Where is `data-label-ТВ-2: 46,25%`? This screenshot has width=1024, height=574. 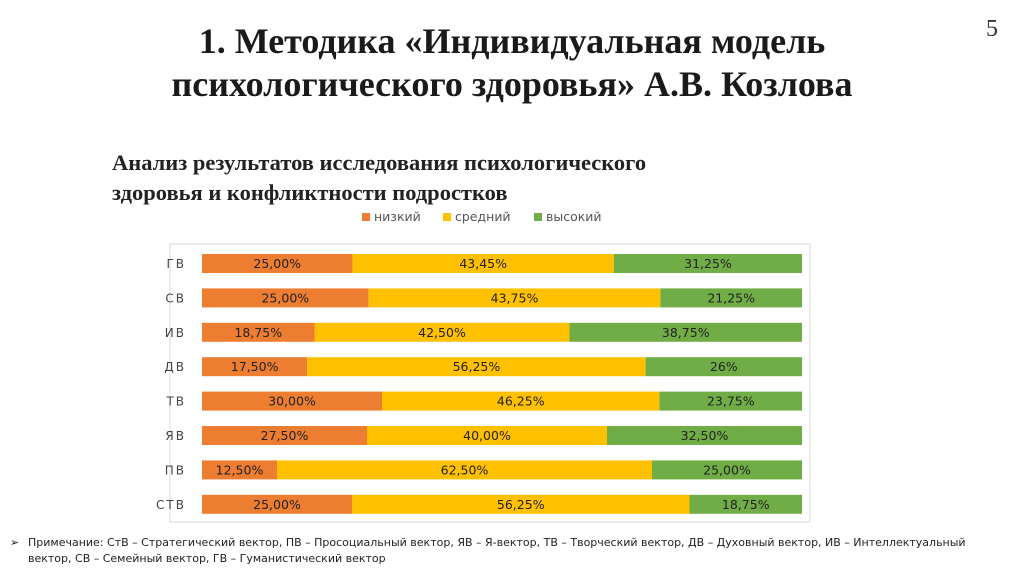
data-label-ТВ-2: 46,25% is located at coordinates (521, 401).